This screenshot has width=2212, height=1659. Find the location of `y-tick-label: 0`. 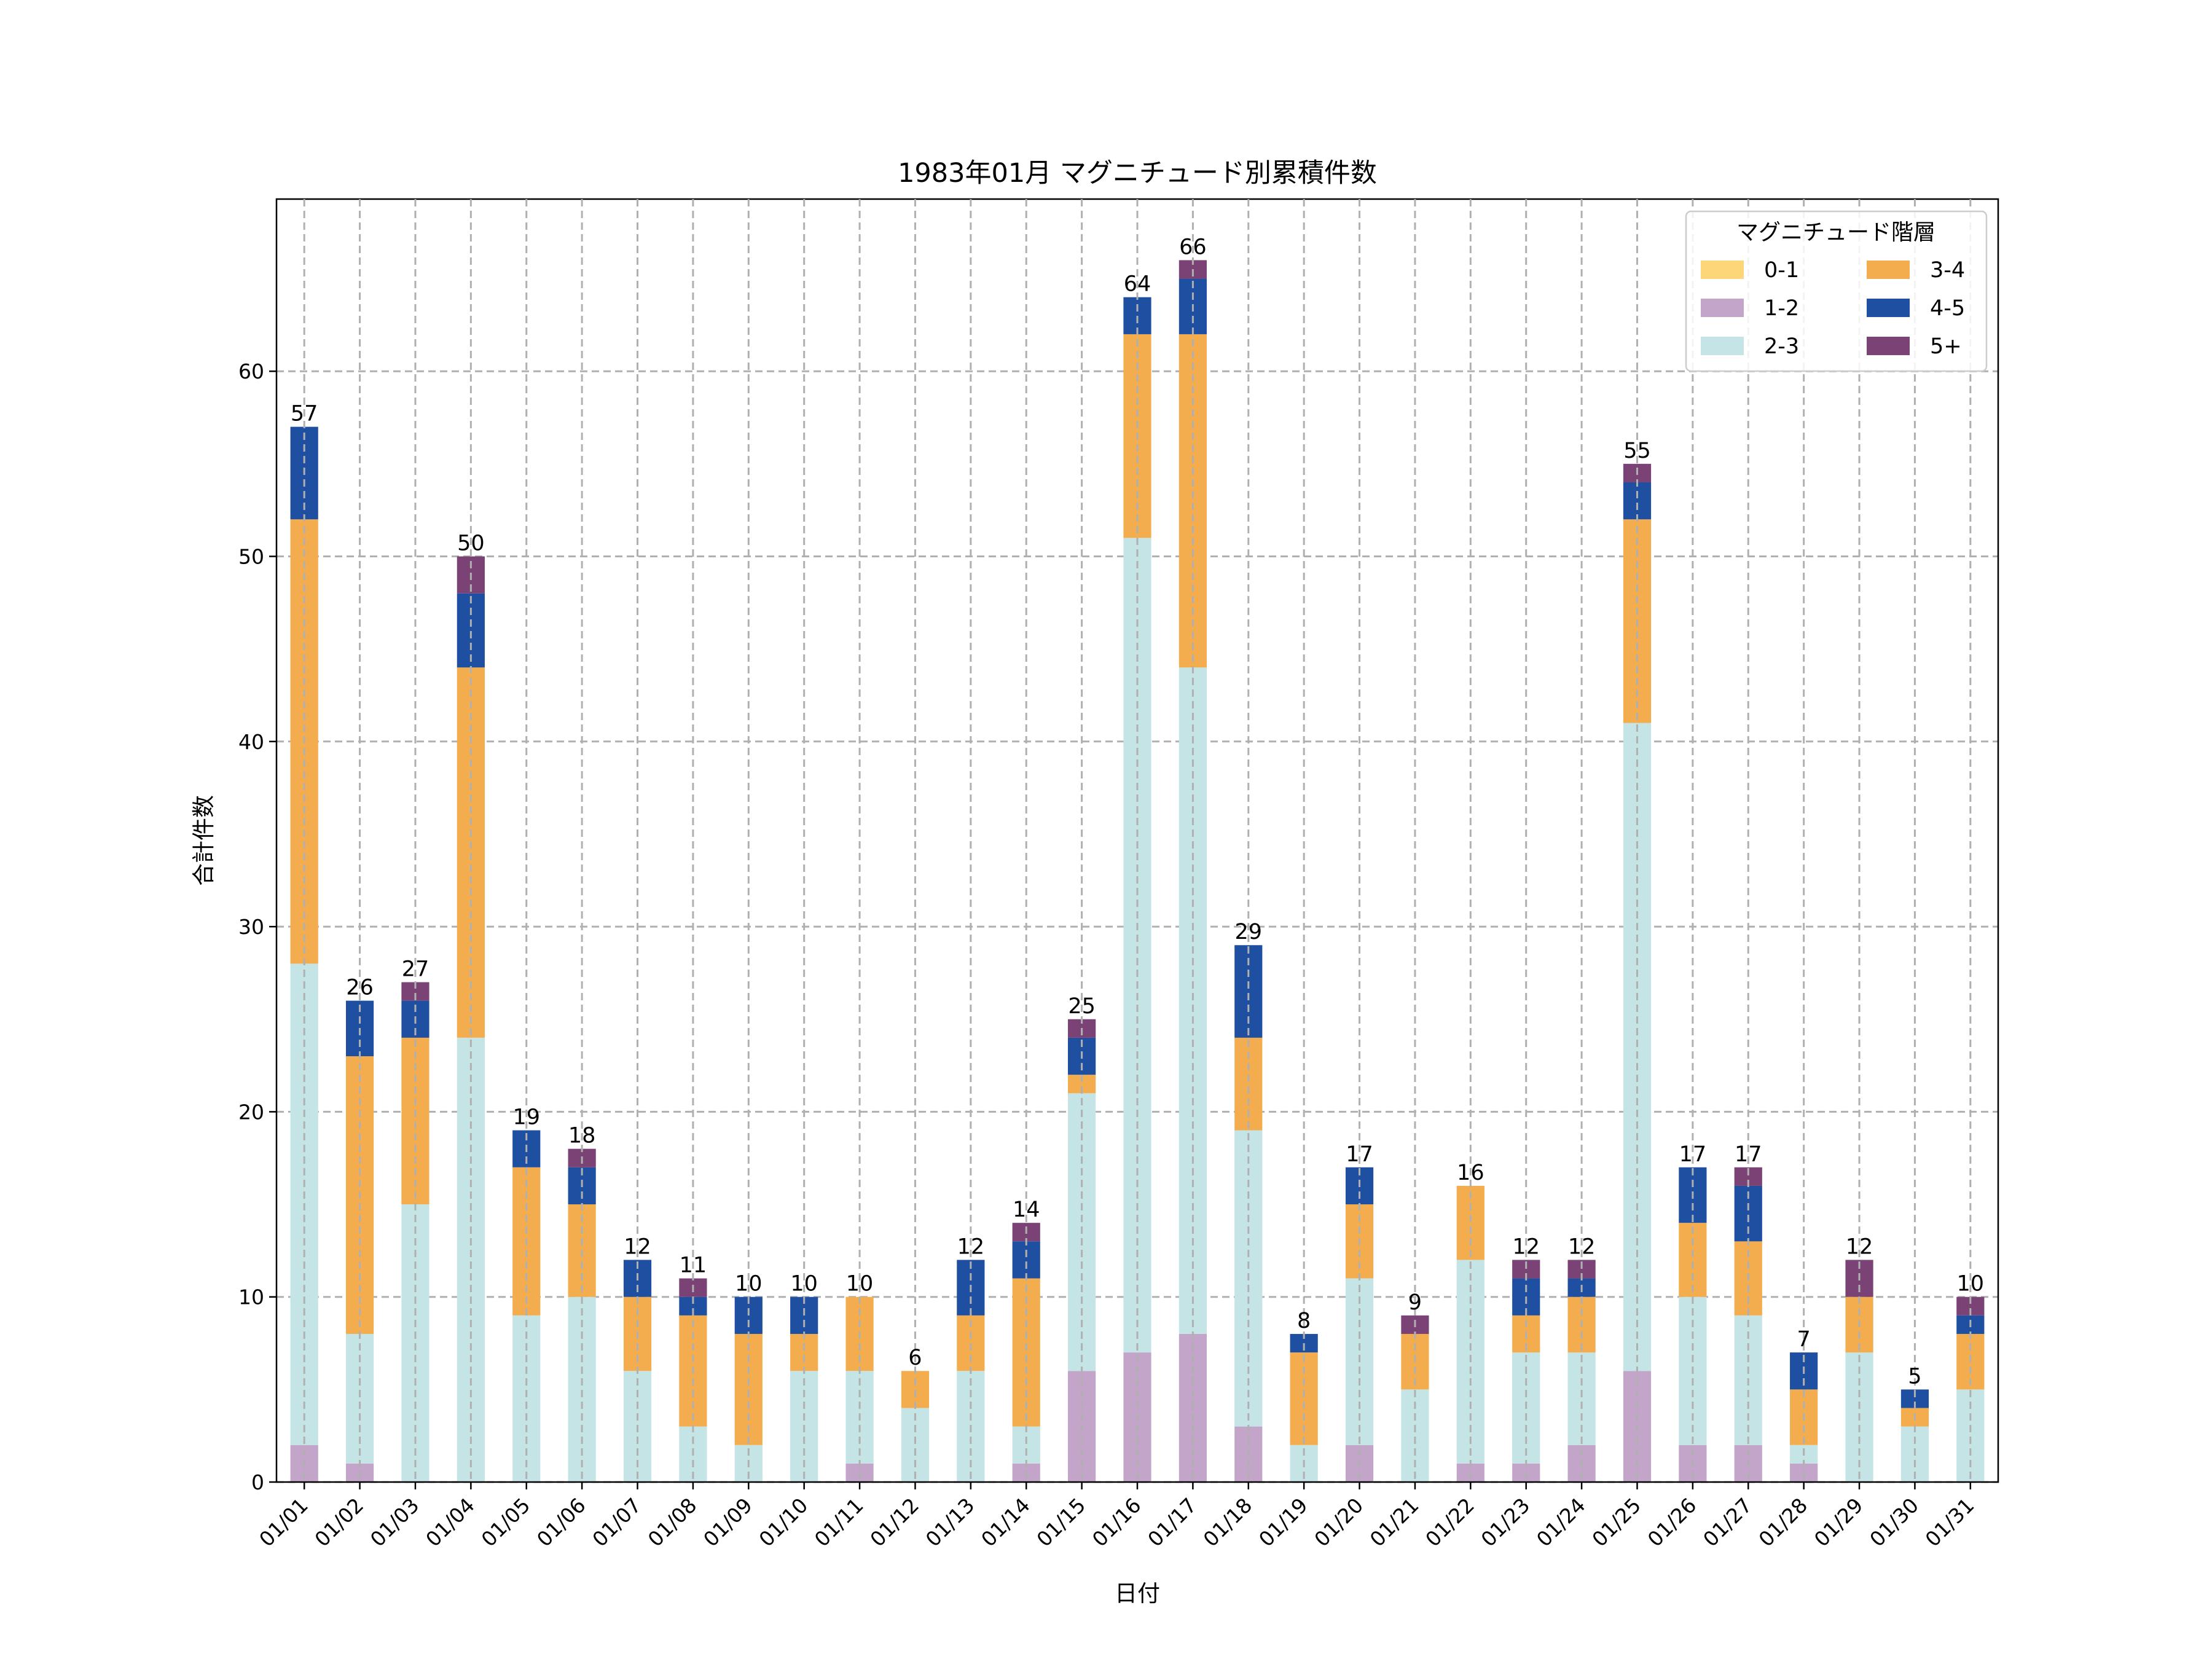

y-tick-label: 0 is located at coordinates (257, 1482).